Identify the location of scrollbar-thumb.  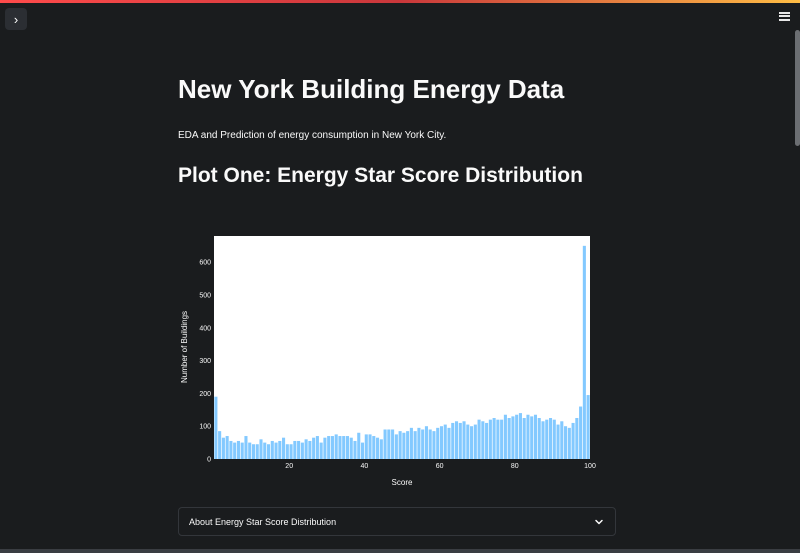
(797, 88).